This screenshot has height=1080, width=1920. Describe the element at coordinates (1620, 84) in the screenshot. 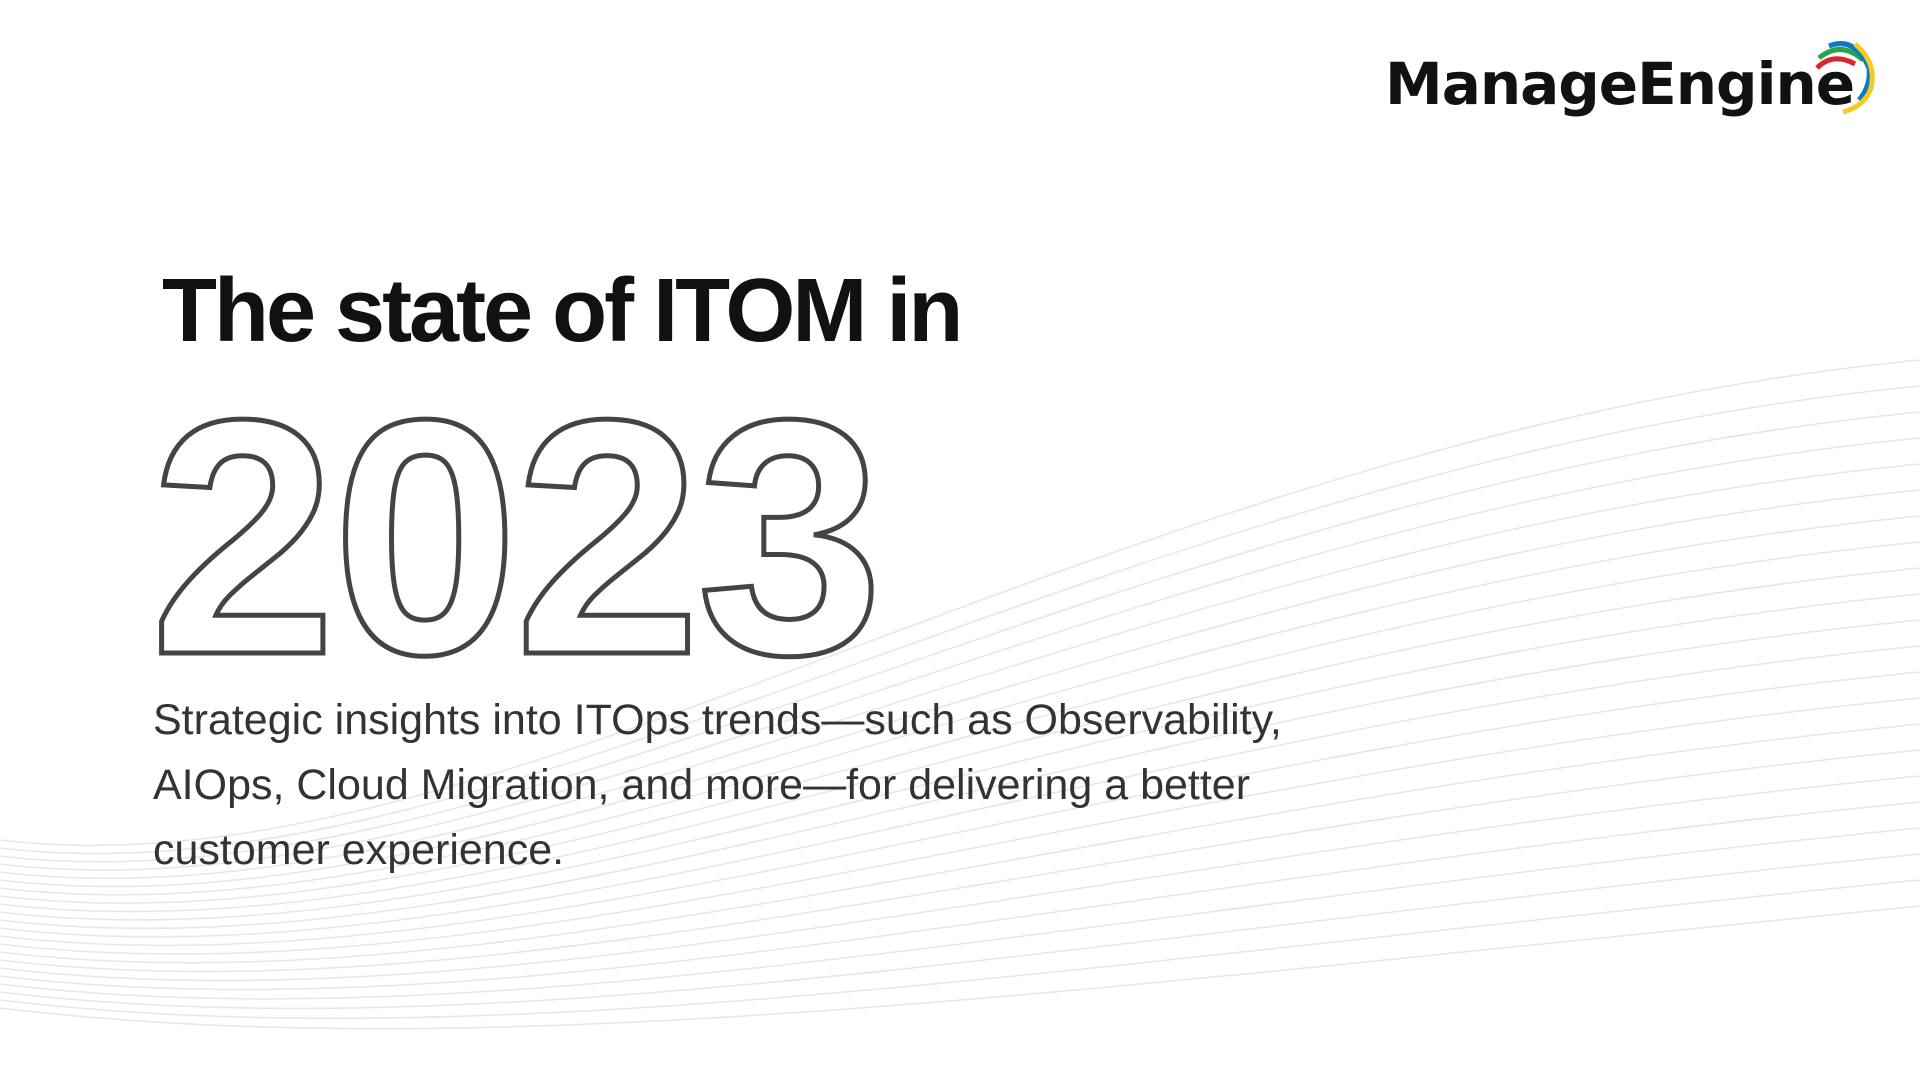

I see `logo-text: ManageEngine` at that location.